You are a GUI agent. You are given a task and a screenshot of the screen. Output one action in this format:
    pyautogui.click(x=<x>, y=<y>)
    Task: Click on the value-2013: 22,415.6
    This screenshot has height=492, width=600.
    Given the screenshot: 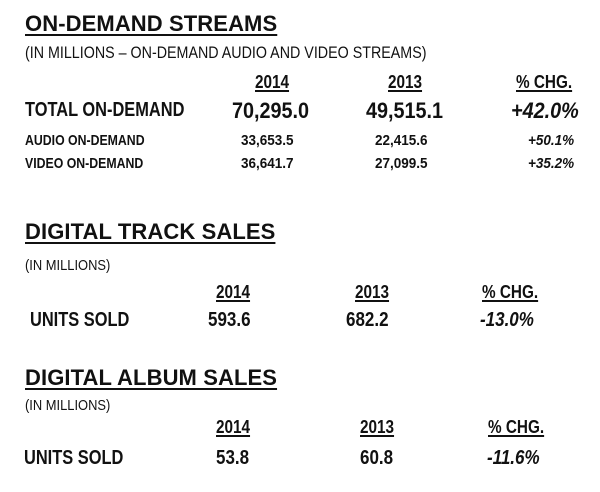 What is the action you would take?
    pyautogui.click(x=401, y=140)
    